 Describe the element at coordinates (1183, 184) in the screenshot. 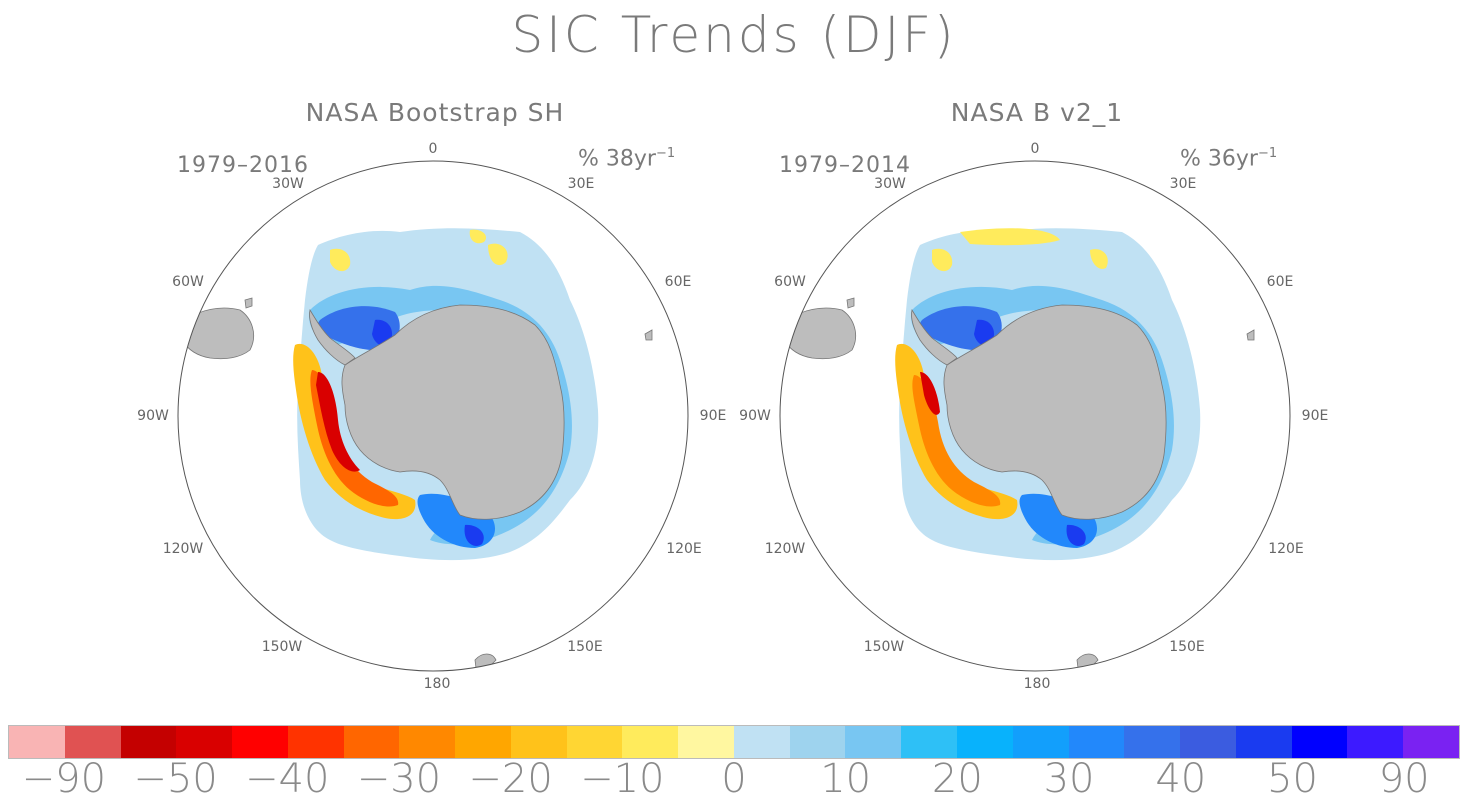

I see `panel-2-lon-label: 30E` at that location.